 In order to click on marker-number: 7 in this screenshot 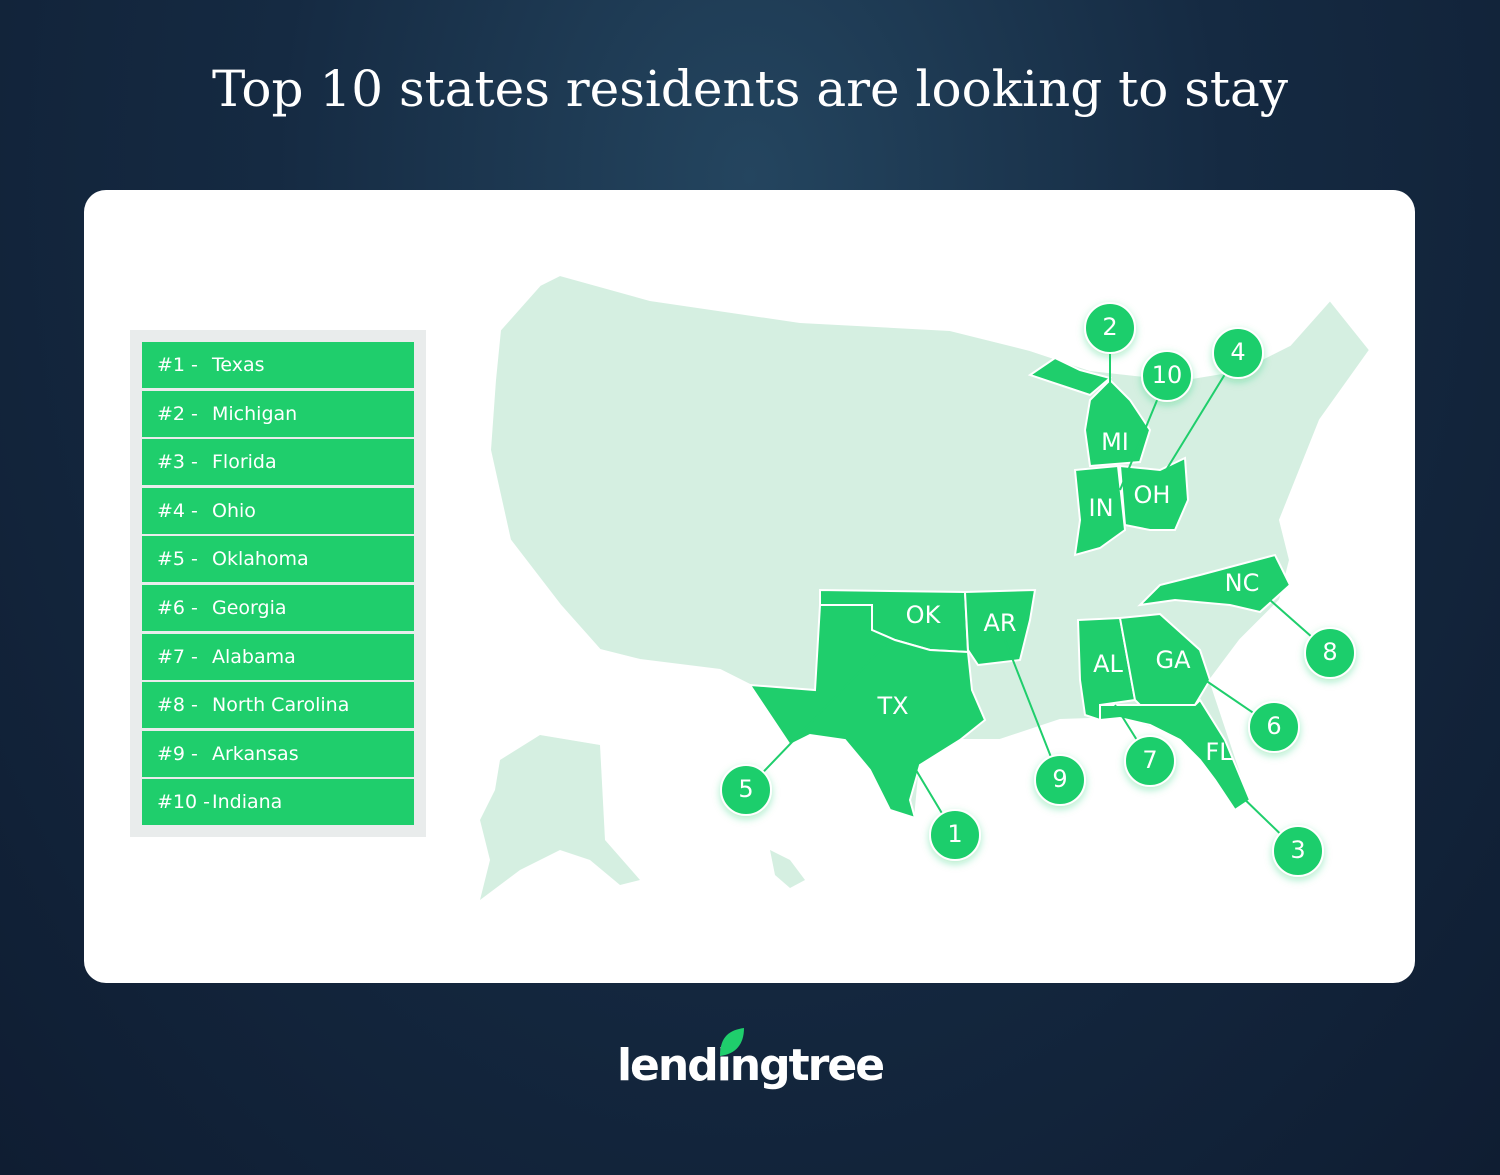, I will do `click(1149, 760)`.